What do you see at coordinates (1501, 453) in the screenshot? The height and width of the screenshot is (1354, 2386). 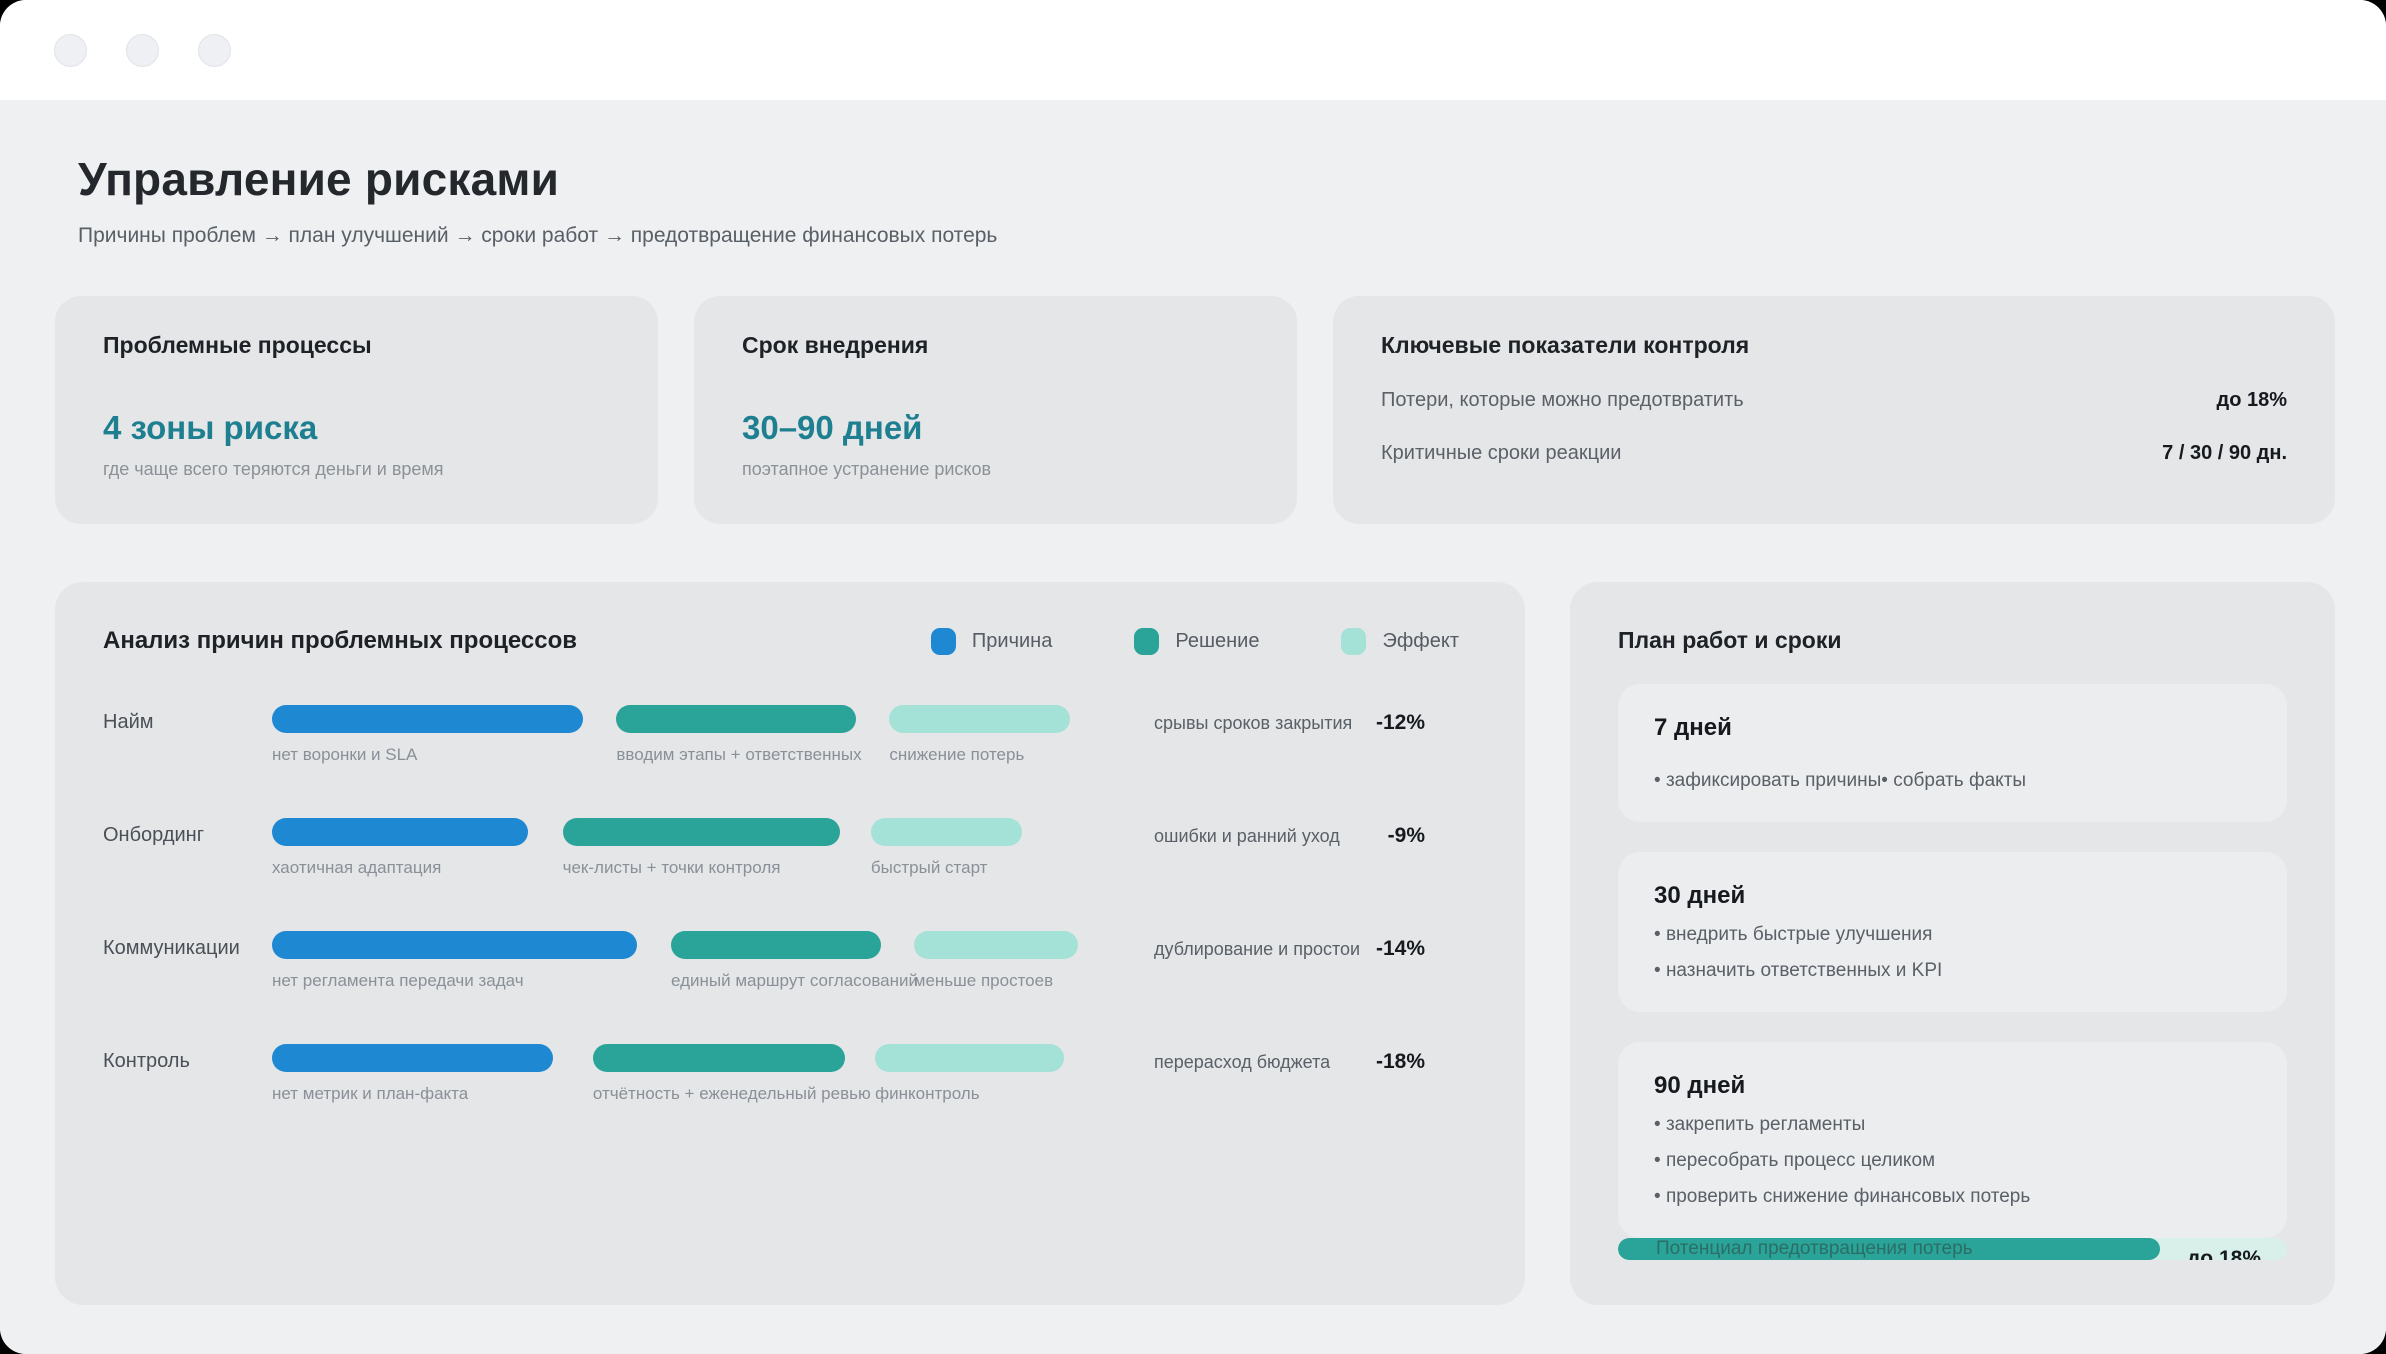 I see `kpi-label: Критичные сроки реакции` at bounding box center [1501, 453].